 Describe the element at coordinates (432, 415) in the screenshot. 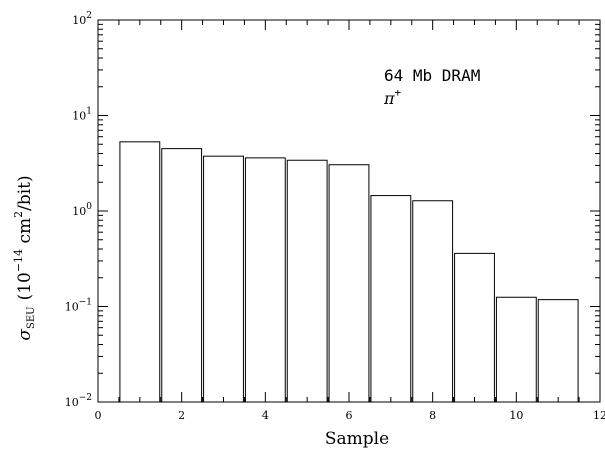

I see `x-tick-label: 8` at that location.